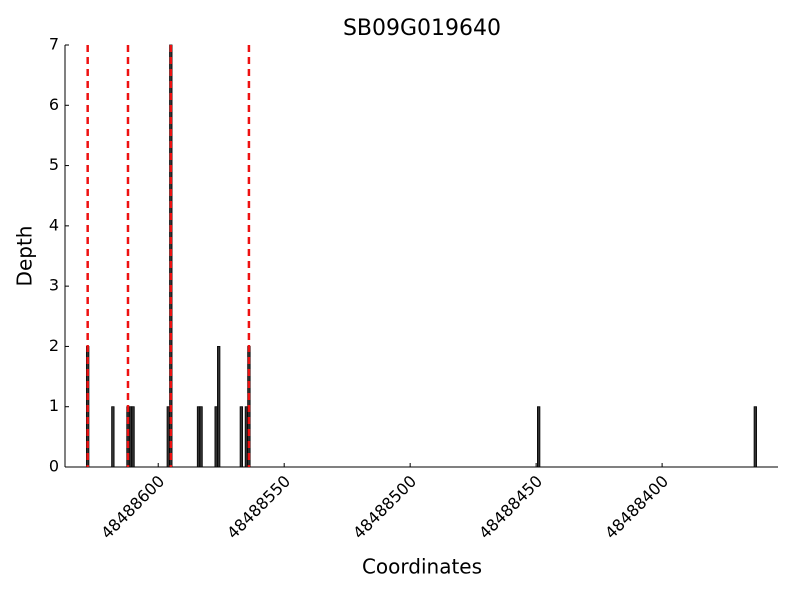 This screenshot has width=800, height=600. Describe the element at coordinates (54, 164) in the screenshot. I see `y-tick-label: 5` at that location.